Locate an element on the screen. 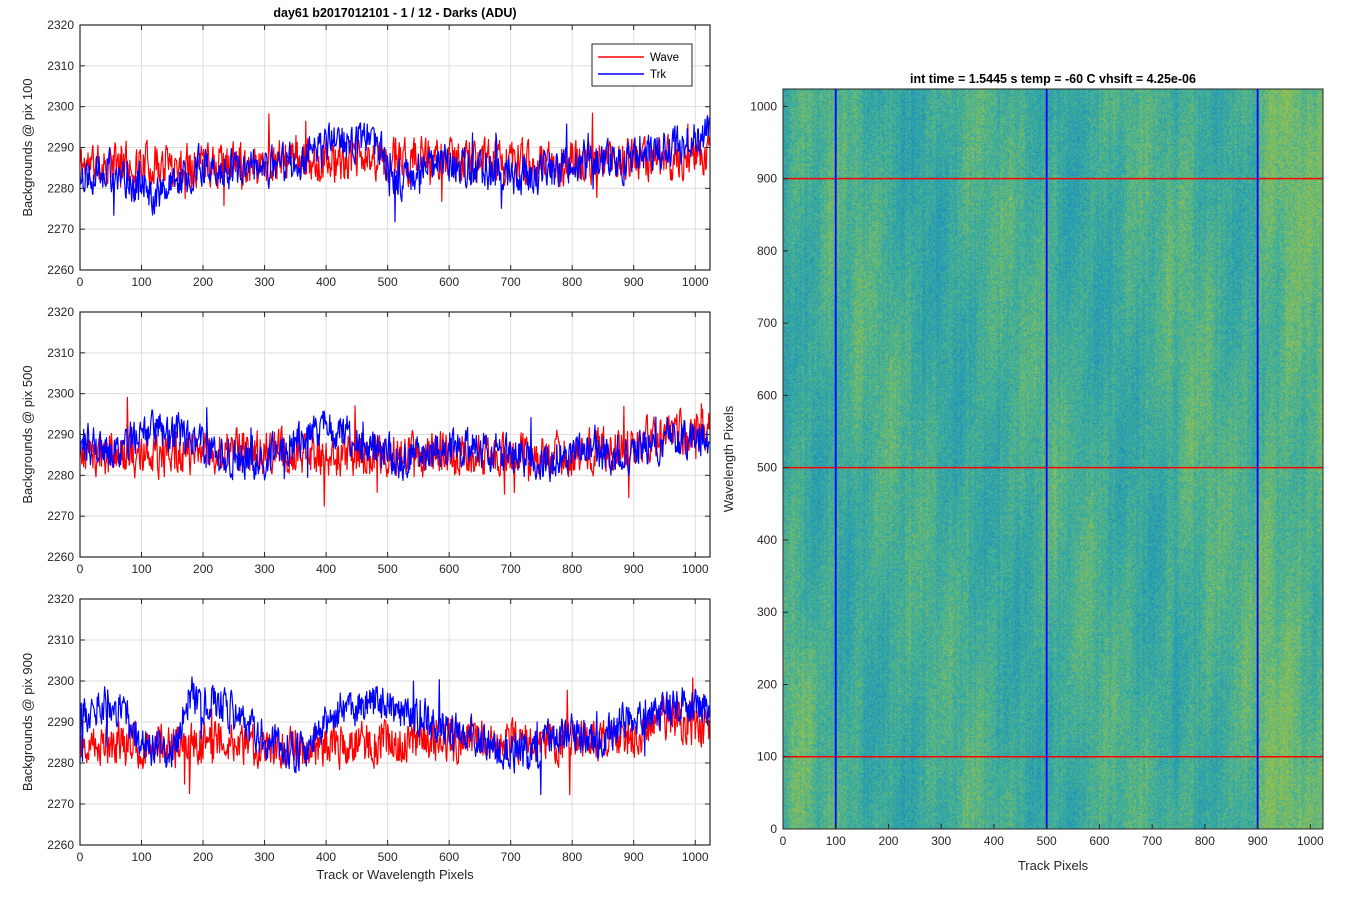  y-tick-label: 300 is located at coordinates (767, 612).